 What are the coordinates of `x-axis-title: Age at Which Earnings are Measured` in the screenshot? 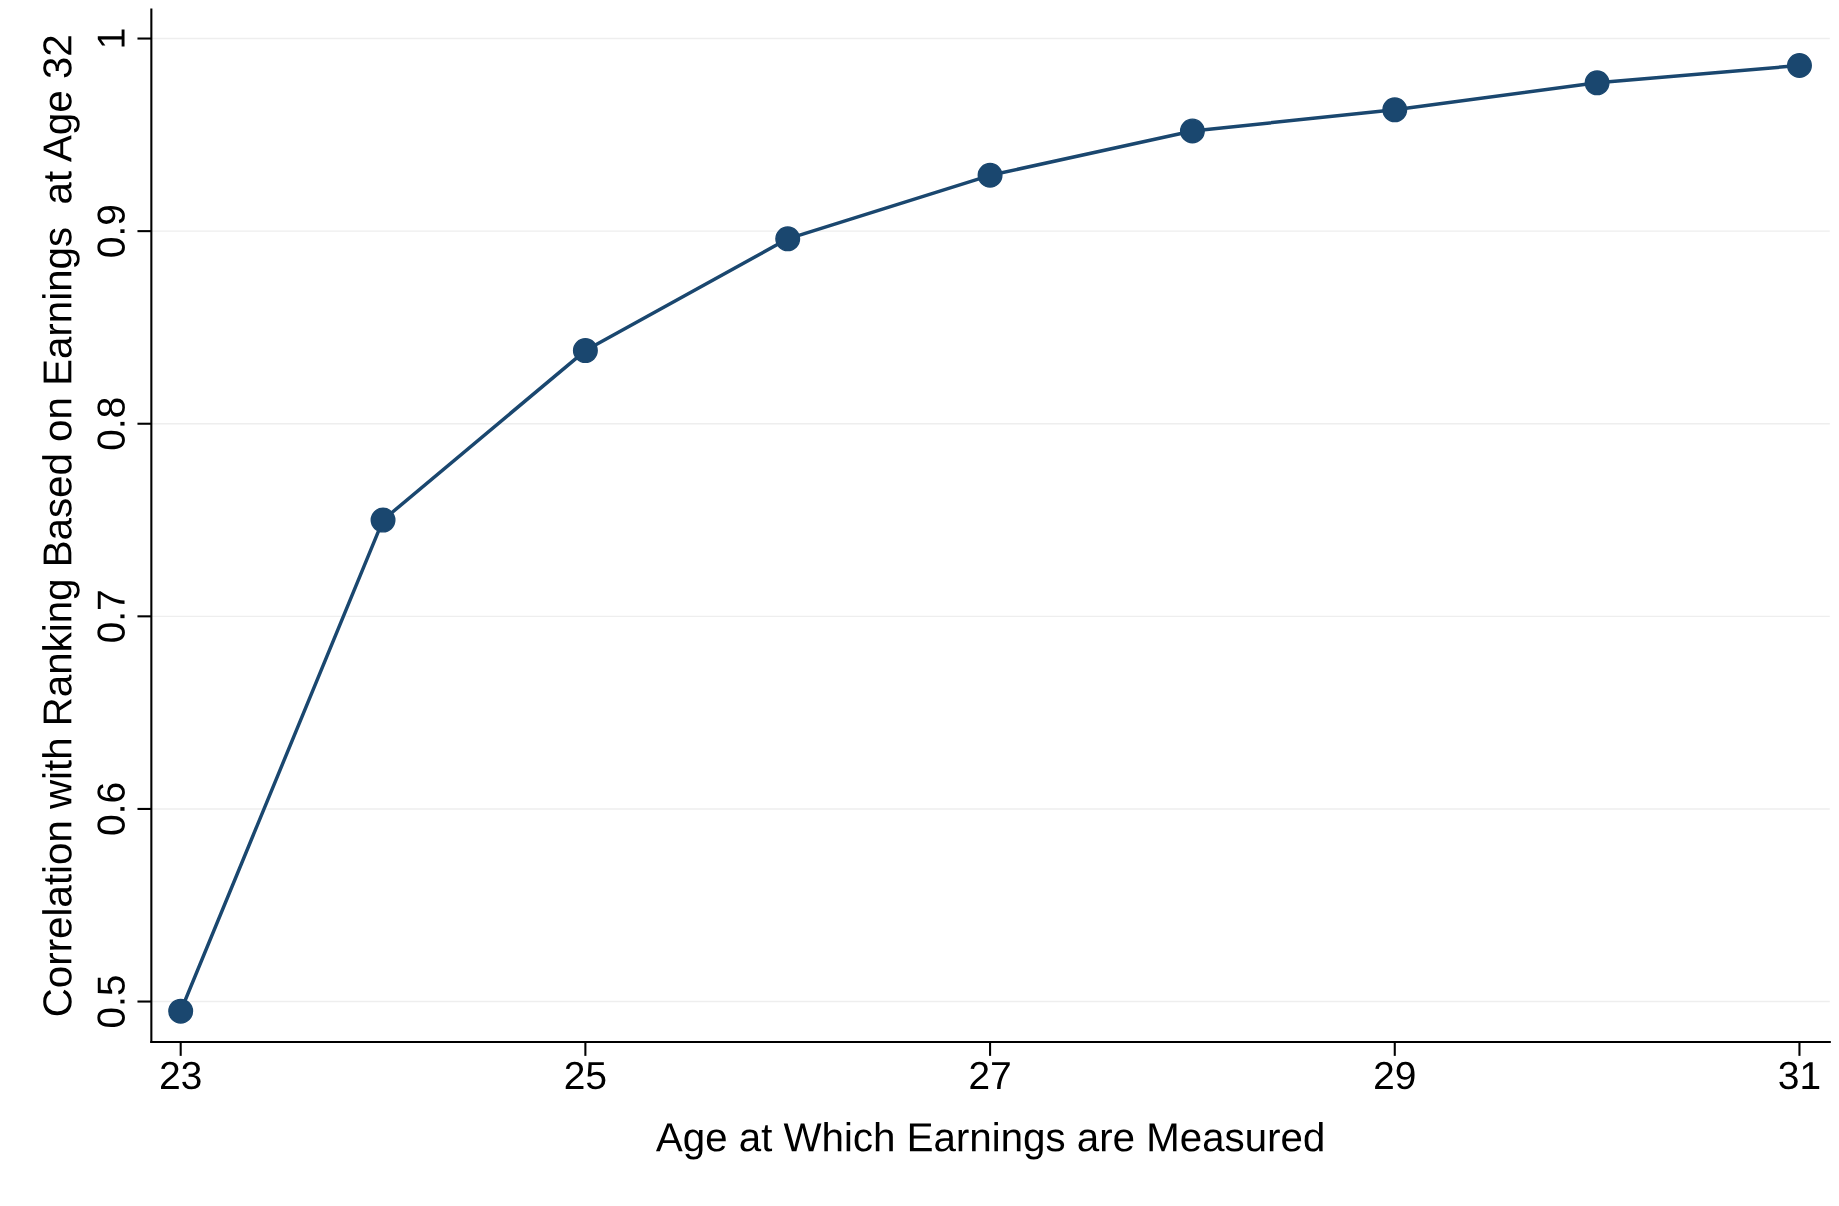 It's located at (989, 1140).